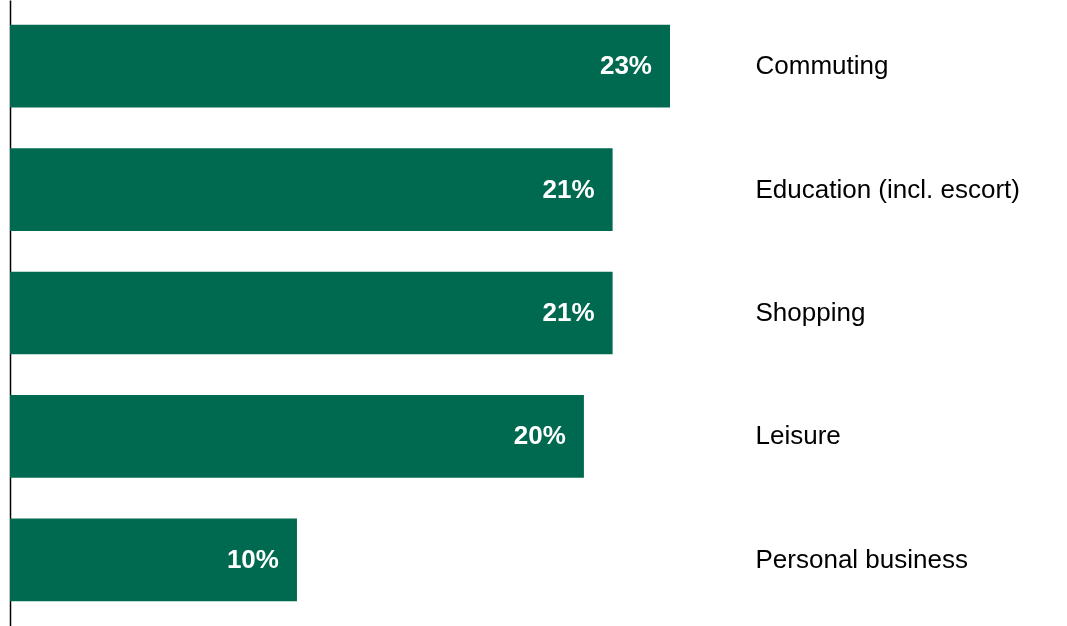 The height and width of the screenshot is (626, 1067). What do you see at coordinates (798, 435) in the screenshot?
I see `y-tick-label: Leisure` at bounding box center [798, 435].